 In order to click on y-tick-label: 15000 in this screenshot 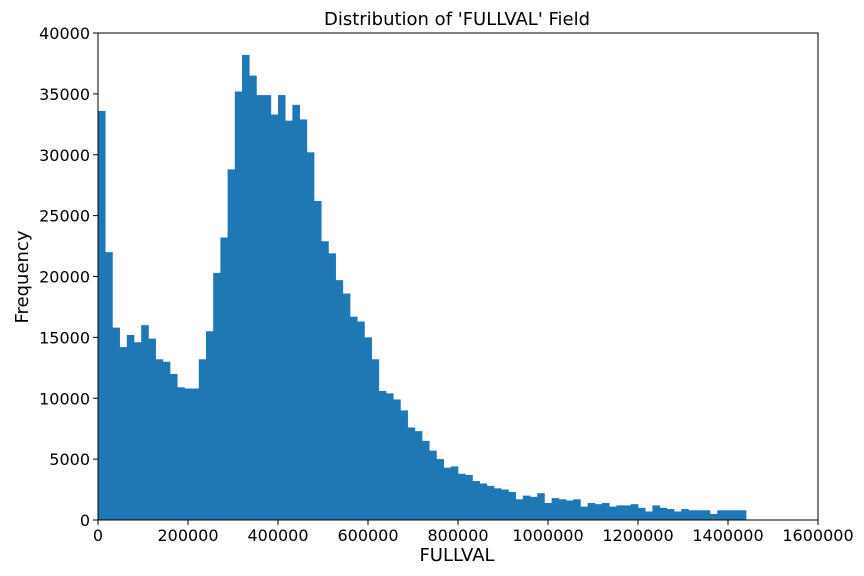, I will do `click(64, 337)`.